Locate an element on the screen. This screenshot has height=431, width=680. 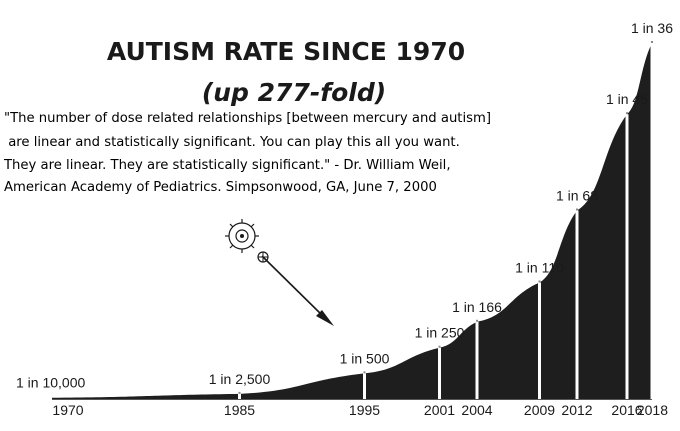
x-tick-label-2012: 2012 is located at coordinates (576, 410).